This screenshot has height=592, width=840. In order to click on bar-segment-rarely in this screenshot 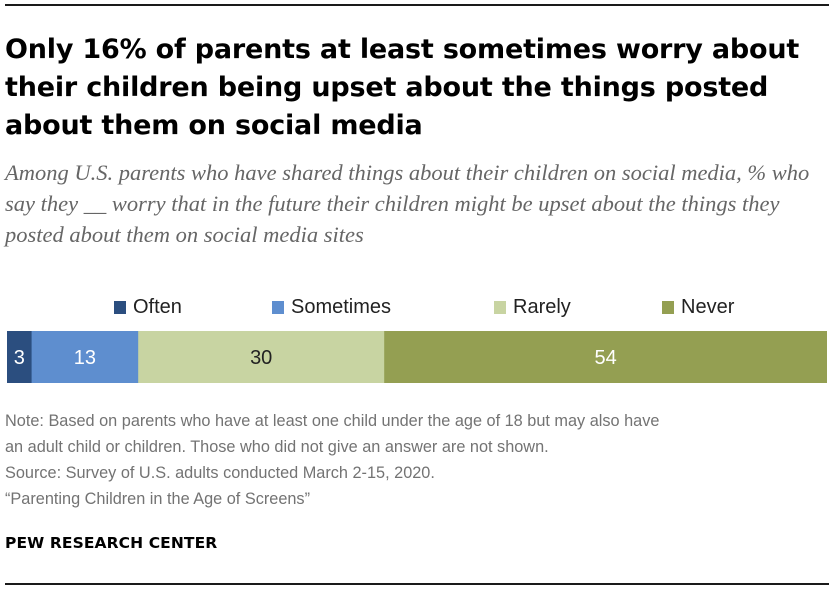, I will do `click(261, 357)`.